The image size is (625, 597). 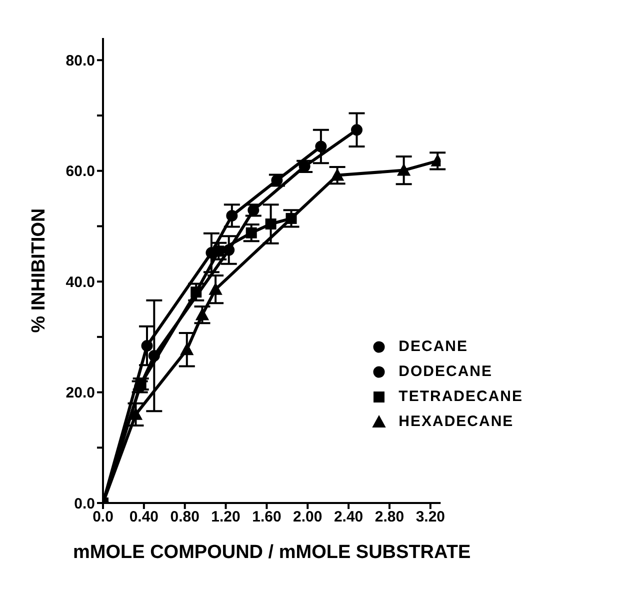 I want to click on y-tick-label: 80.0, so click(x=80, y=61).